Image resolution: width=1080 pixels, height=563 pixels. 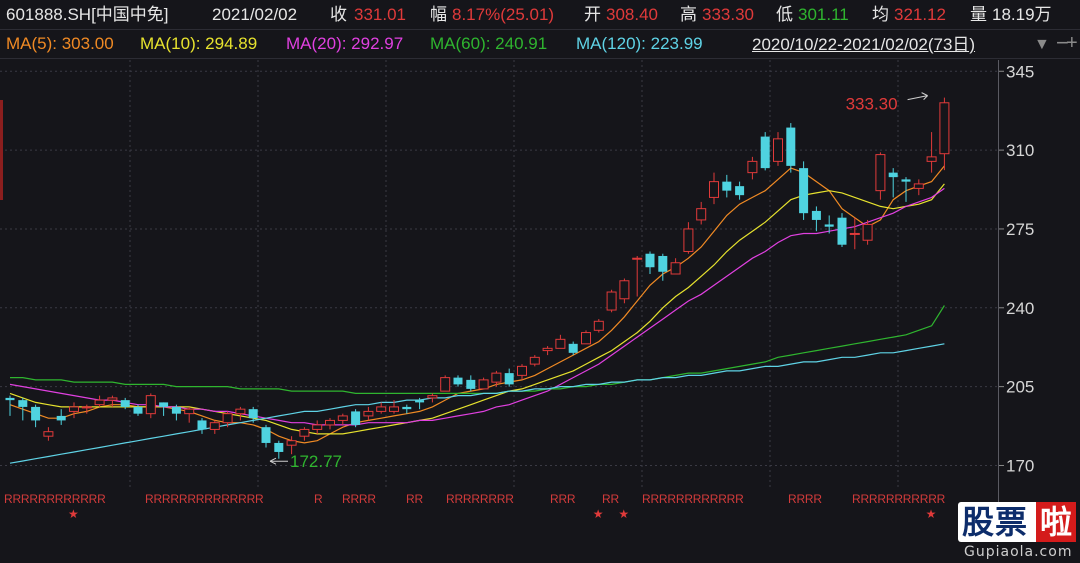 I want to click on low-label: 低, so click(x=784, y=14).